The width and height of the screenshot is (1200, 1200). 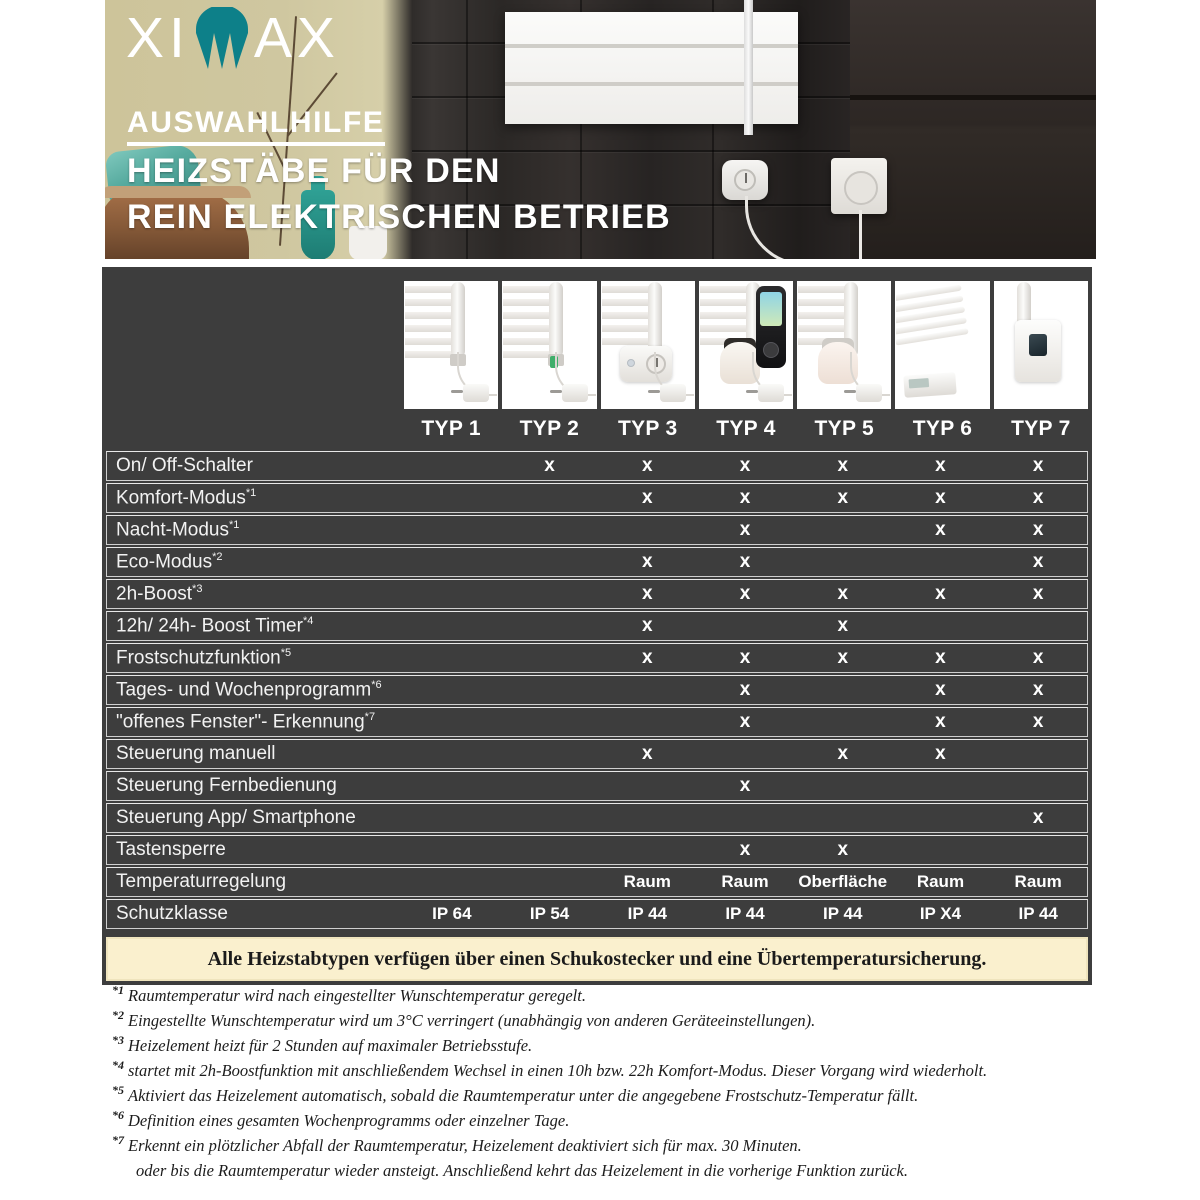 What do you see at coordinates (647, 881) in the screenshot?
I see `cell-typ-3: Raum` at bounding box center [647, 881].